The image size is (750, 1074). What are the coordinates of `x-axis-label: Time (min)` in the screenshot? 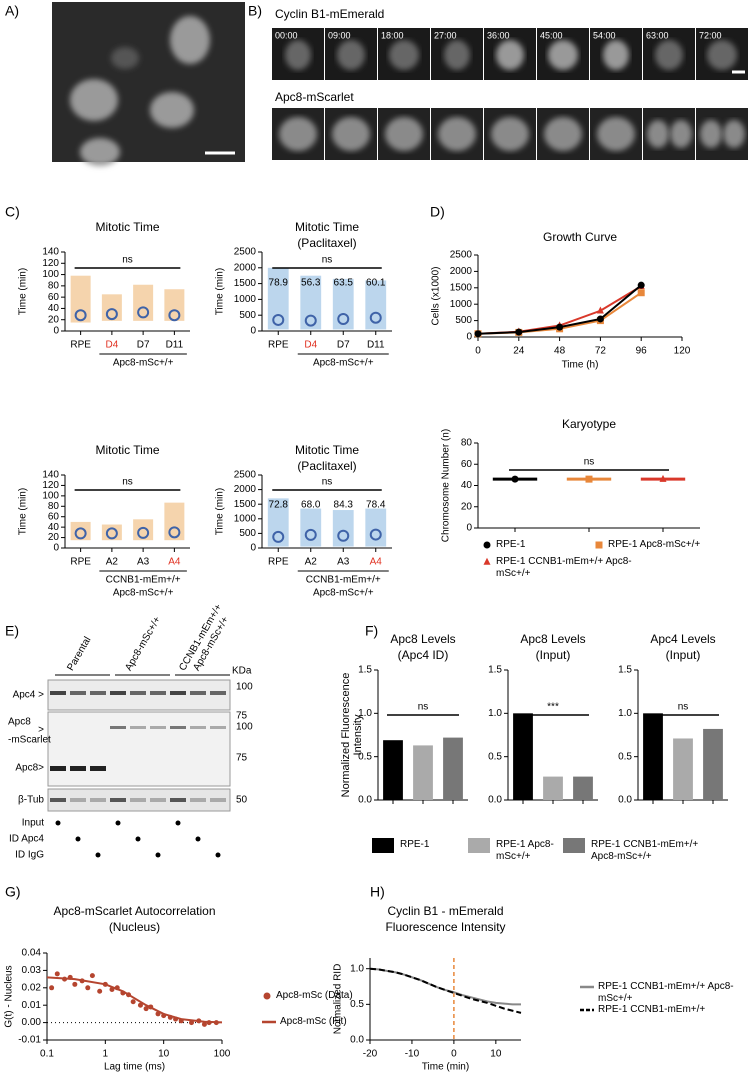 It's located at (445, 1067).